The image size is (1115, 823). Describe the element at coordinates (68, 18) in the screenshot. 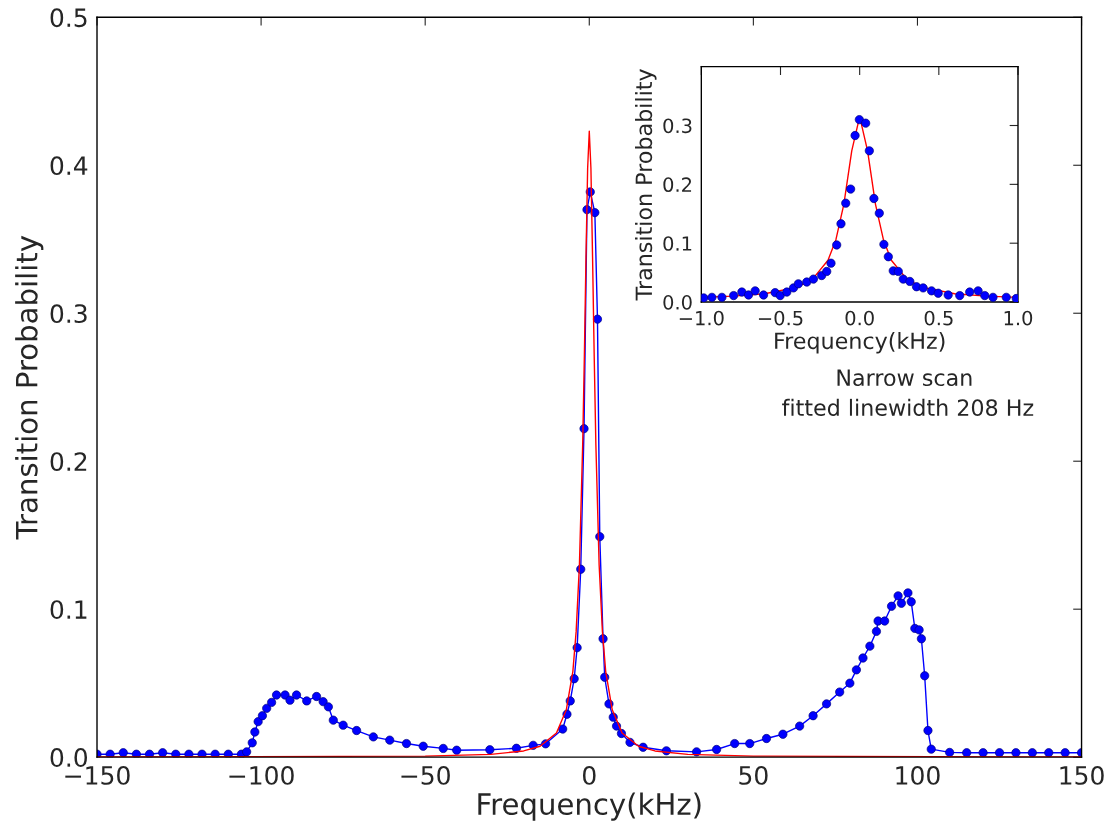

I see `y-tick-label: 0.5` at that location.